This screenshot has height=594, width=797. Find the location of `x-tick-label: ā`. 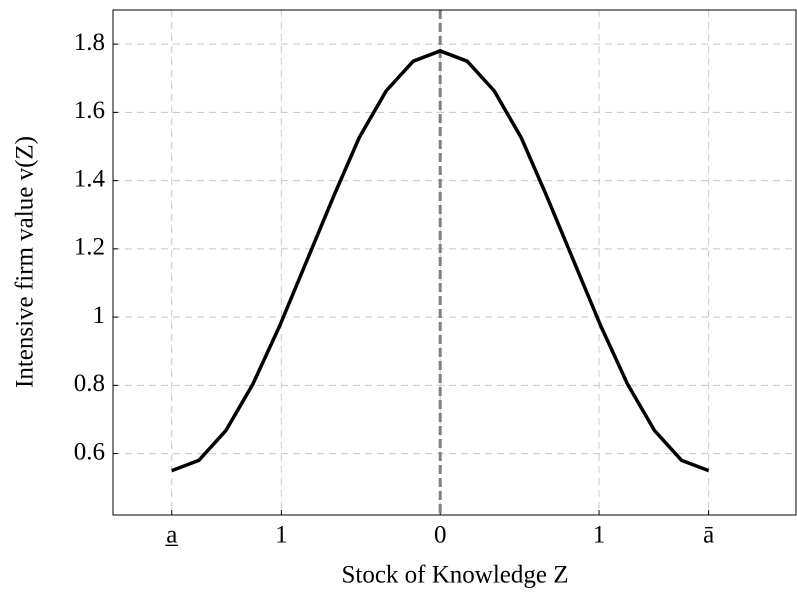

x-tick-label: ā is located at coordinates (708, 535).